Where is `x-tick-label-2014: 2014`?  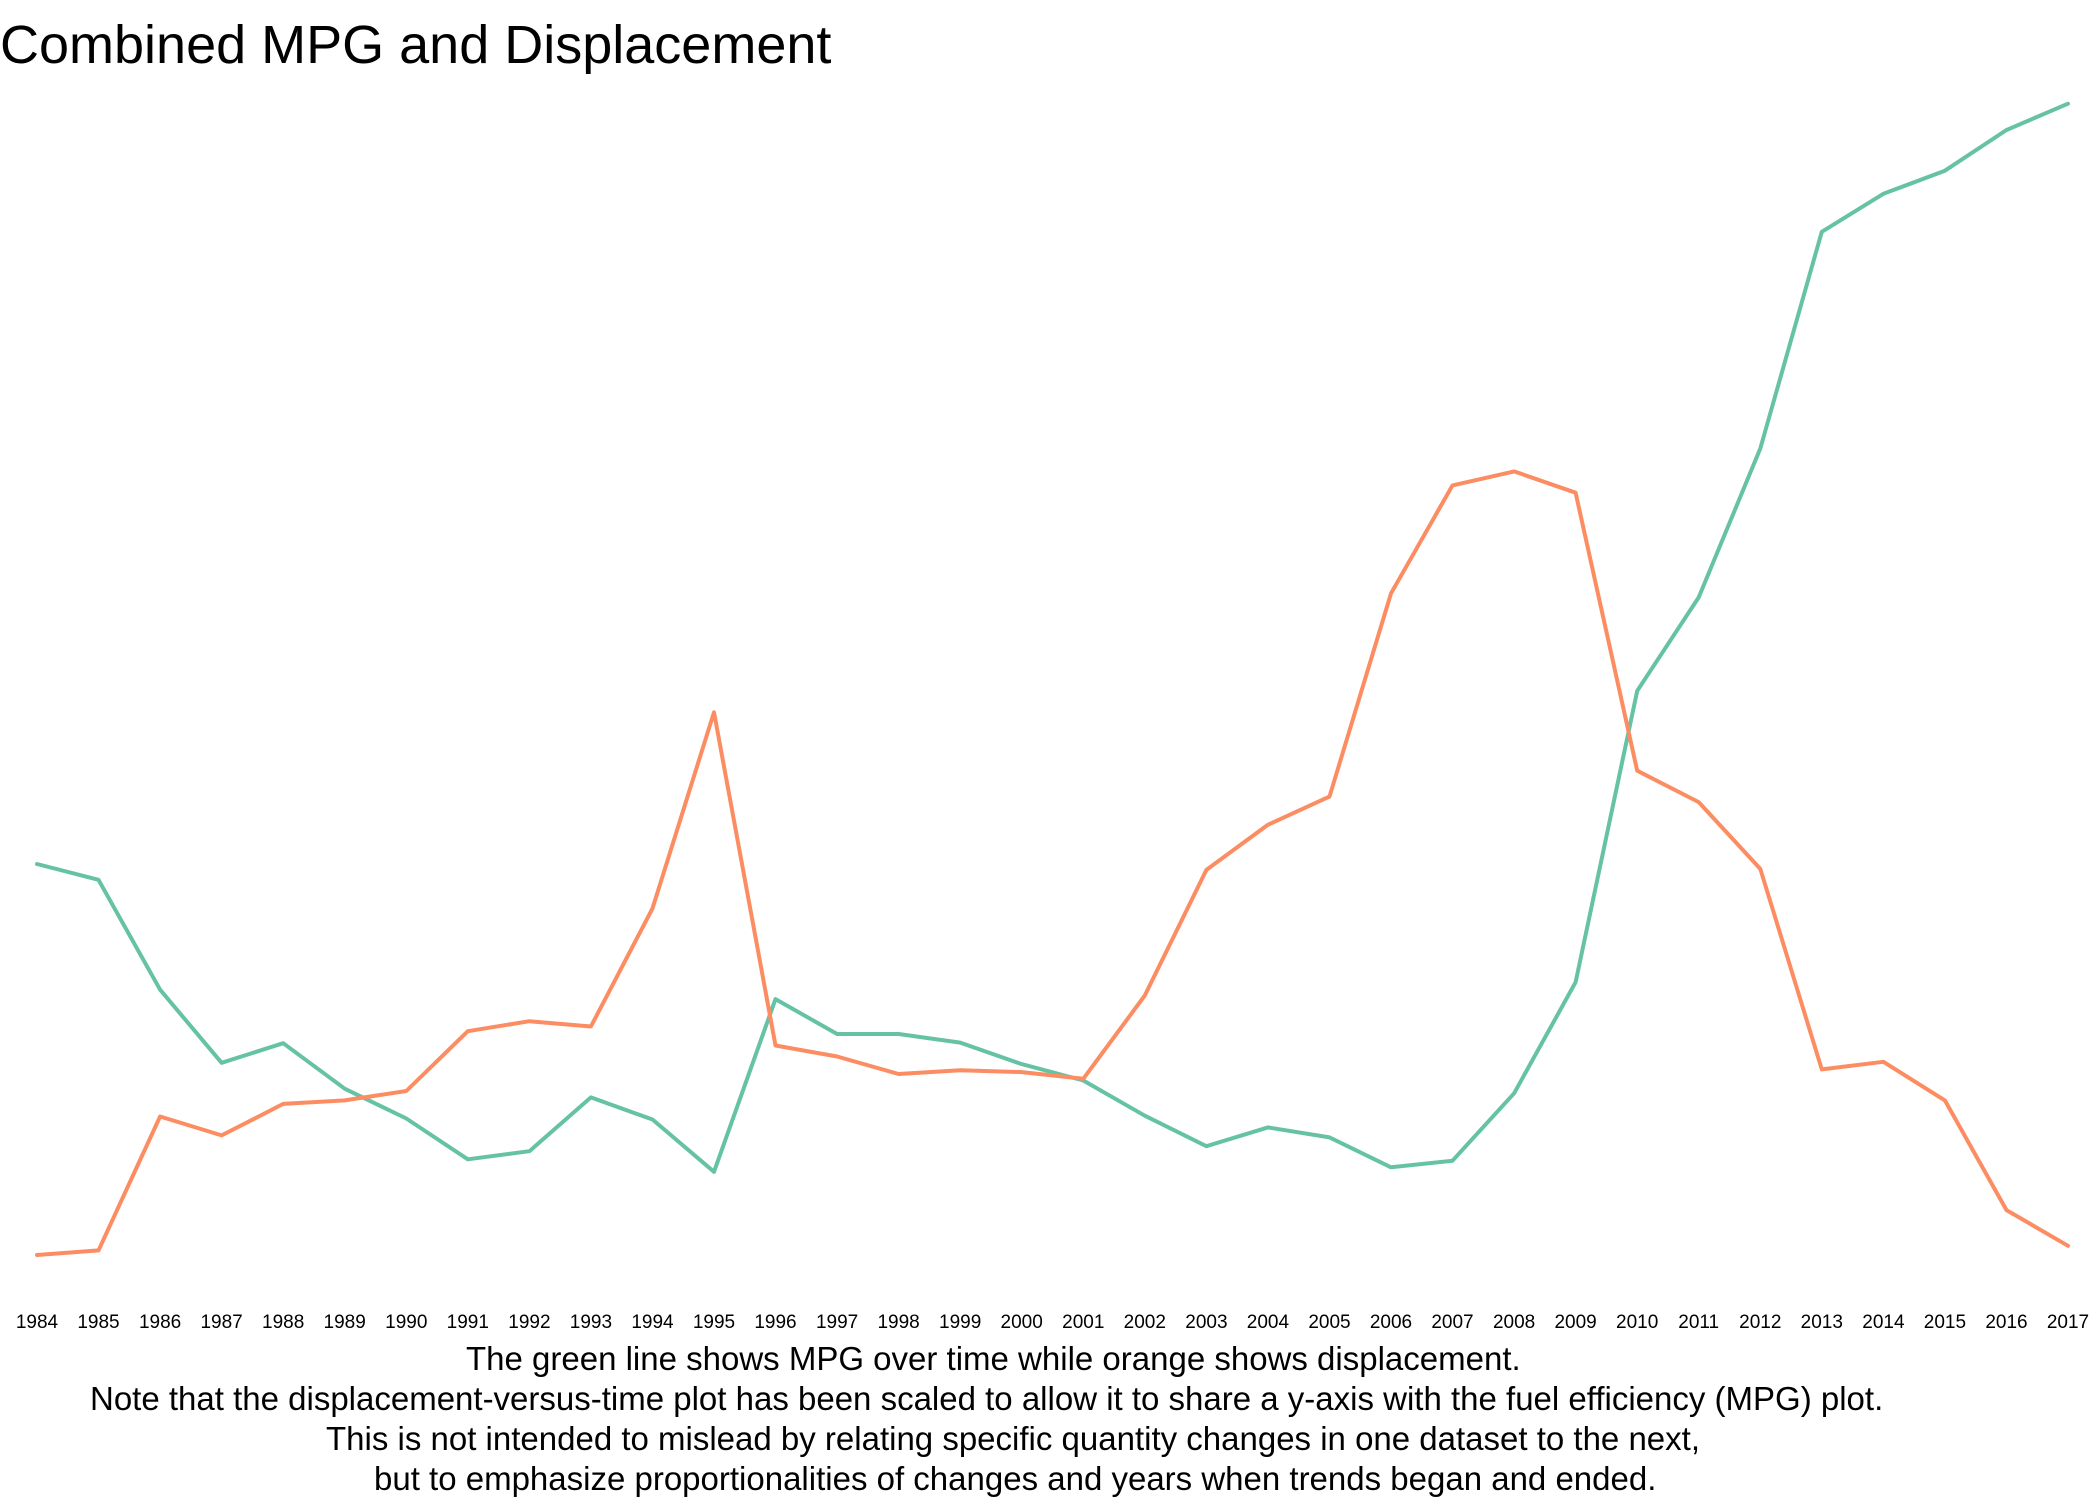 x-tick-label-2014: 2014 is located at coordinates (1883, 1322).